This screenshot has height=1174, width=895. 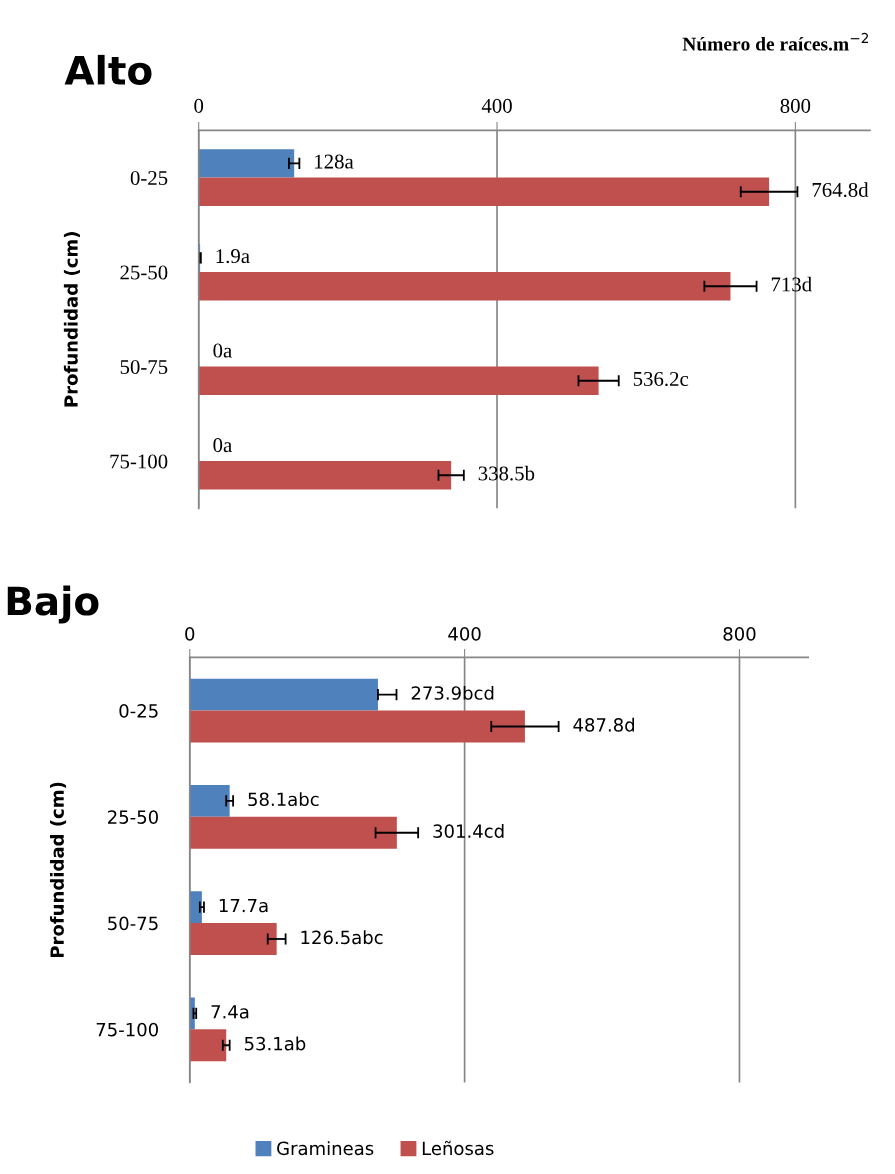 I want to click on data-label: 7.4a, so click(x=230, y=1012).